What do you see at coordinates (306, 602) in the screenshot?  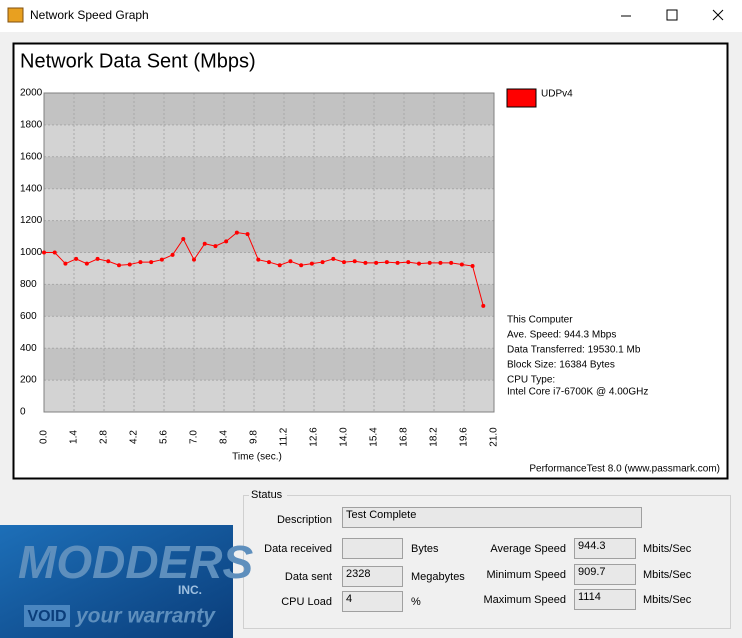 I see `field-label: CPU Load` at bounding box center [306, 602].